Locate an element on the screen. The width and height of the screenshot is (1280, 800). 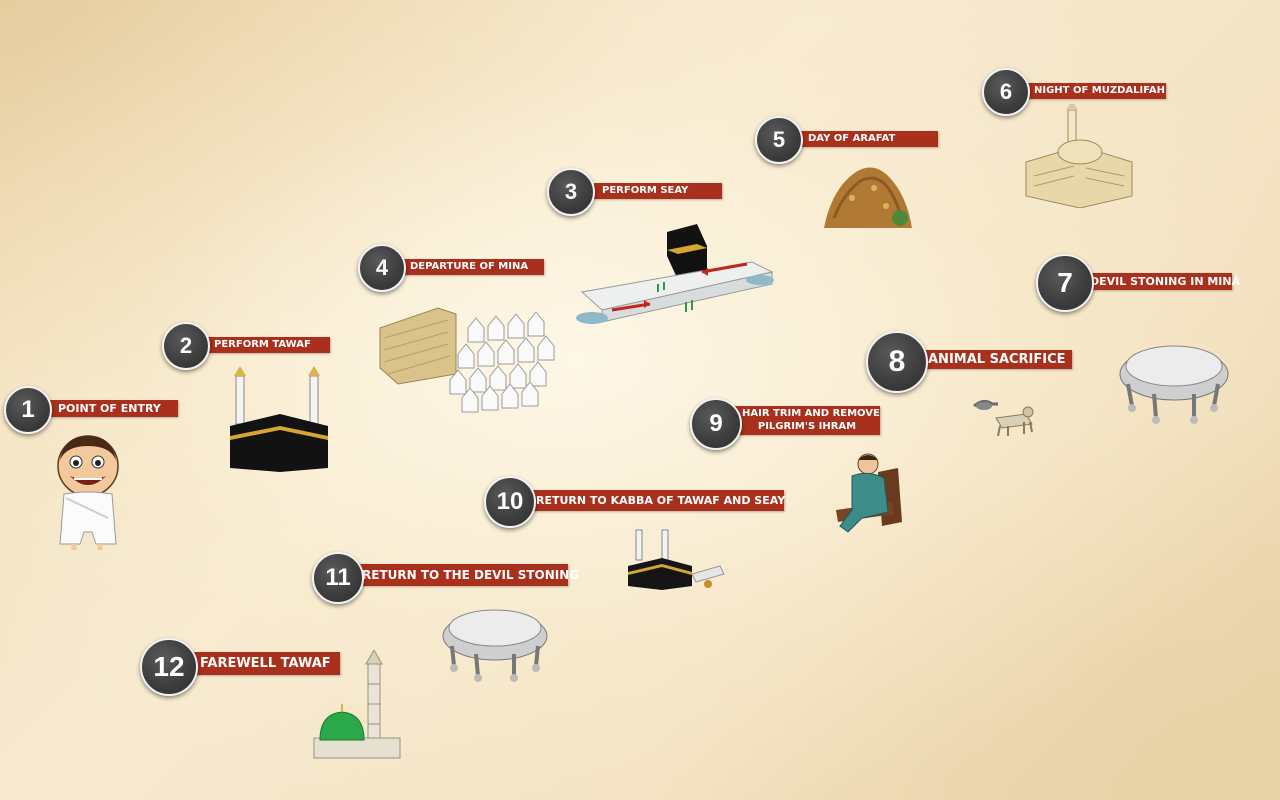
step-number-badge: 12 is located at coordinates (169, 667).